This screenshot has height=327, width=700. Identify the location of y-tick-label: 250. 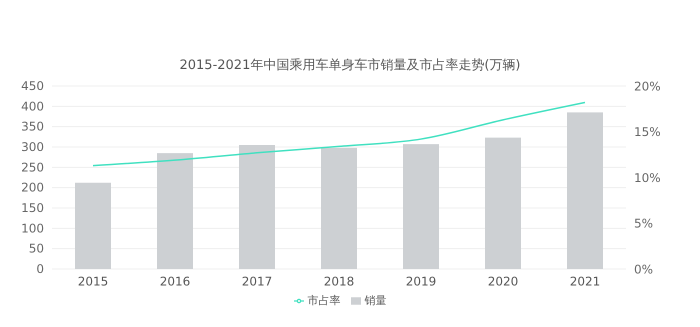
(32, 167).